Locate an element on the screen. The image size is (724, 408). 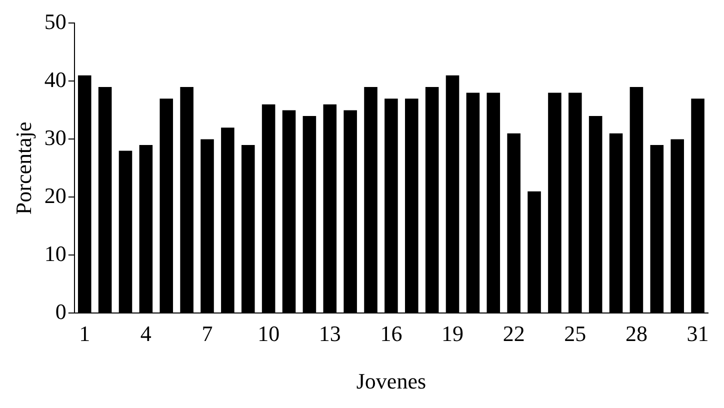
y-axis-title: Porcentaje is located at coordinates (23, 168).